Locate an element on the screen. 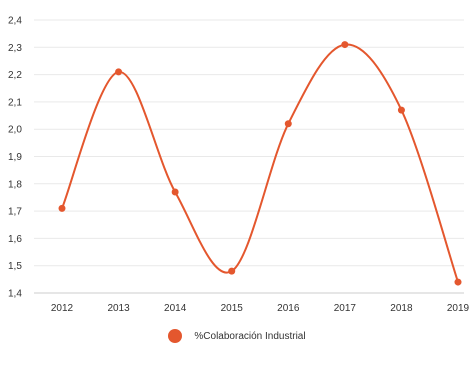 This screenshot has width=474, height=372. x-tick-label: 2012 is located at coordinates (62, 308).